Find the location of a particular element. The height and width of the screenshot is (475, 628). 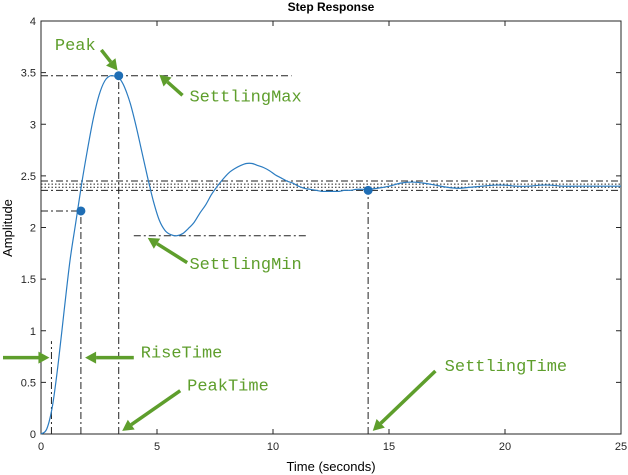

x-tick-label: 0 is located at coordinates (41, 447).